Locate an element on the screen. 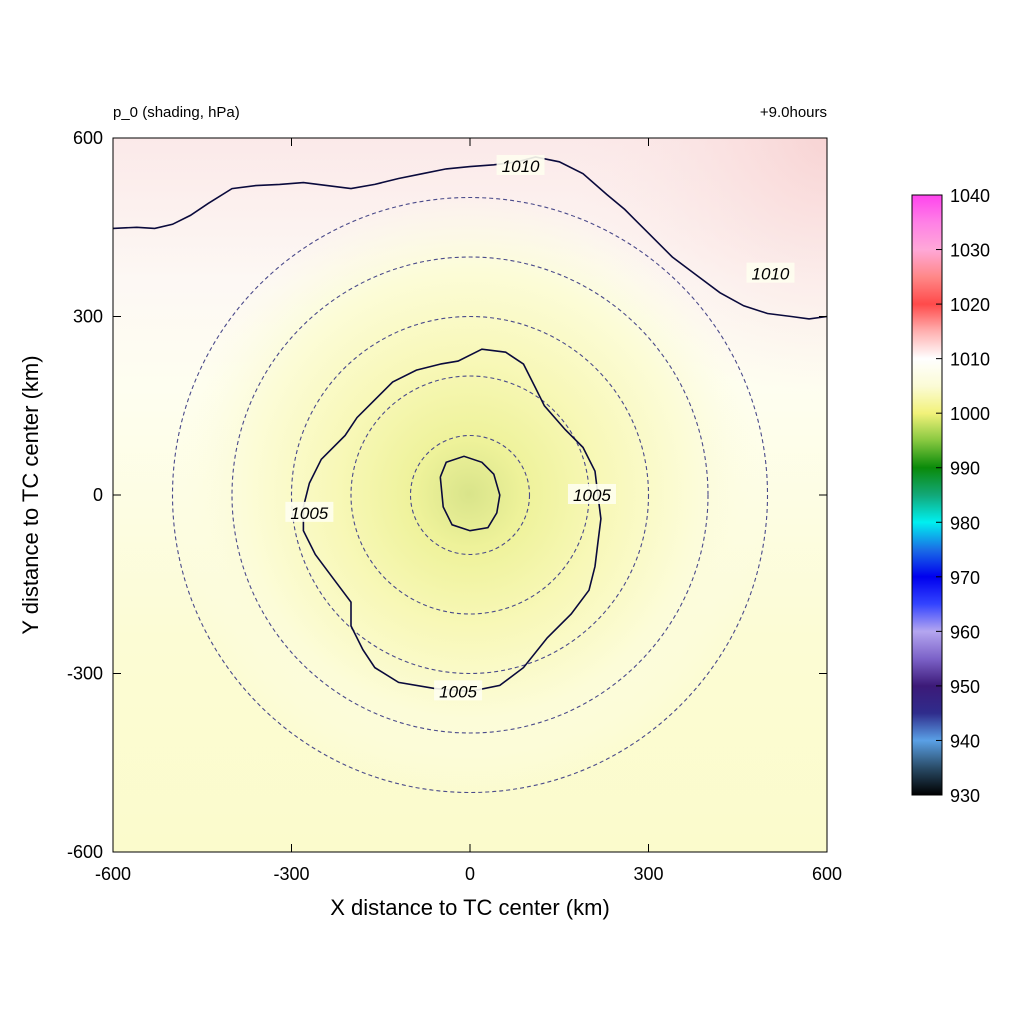 This screenshot has width=1024, height=1024. contour-label-1005-1: 1005 is located at coordinates (592, 495).